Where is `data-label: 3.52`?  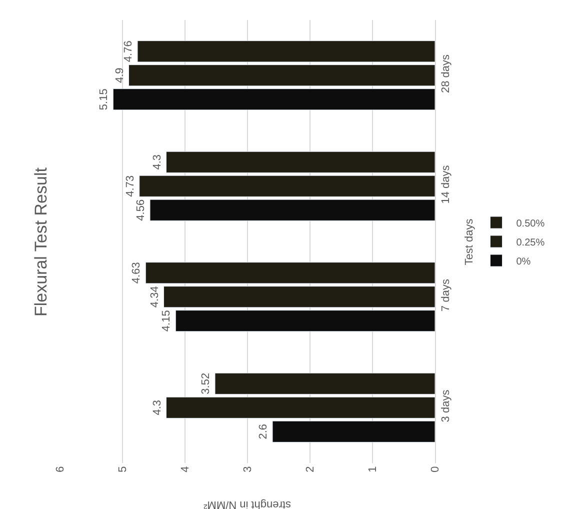
data-label: 3.52 is located at coordinates (206, 383).